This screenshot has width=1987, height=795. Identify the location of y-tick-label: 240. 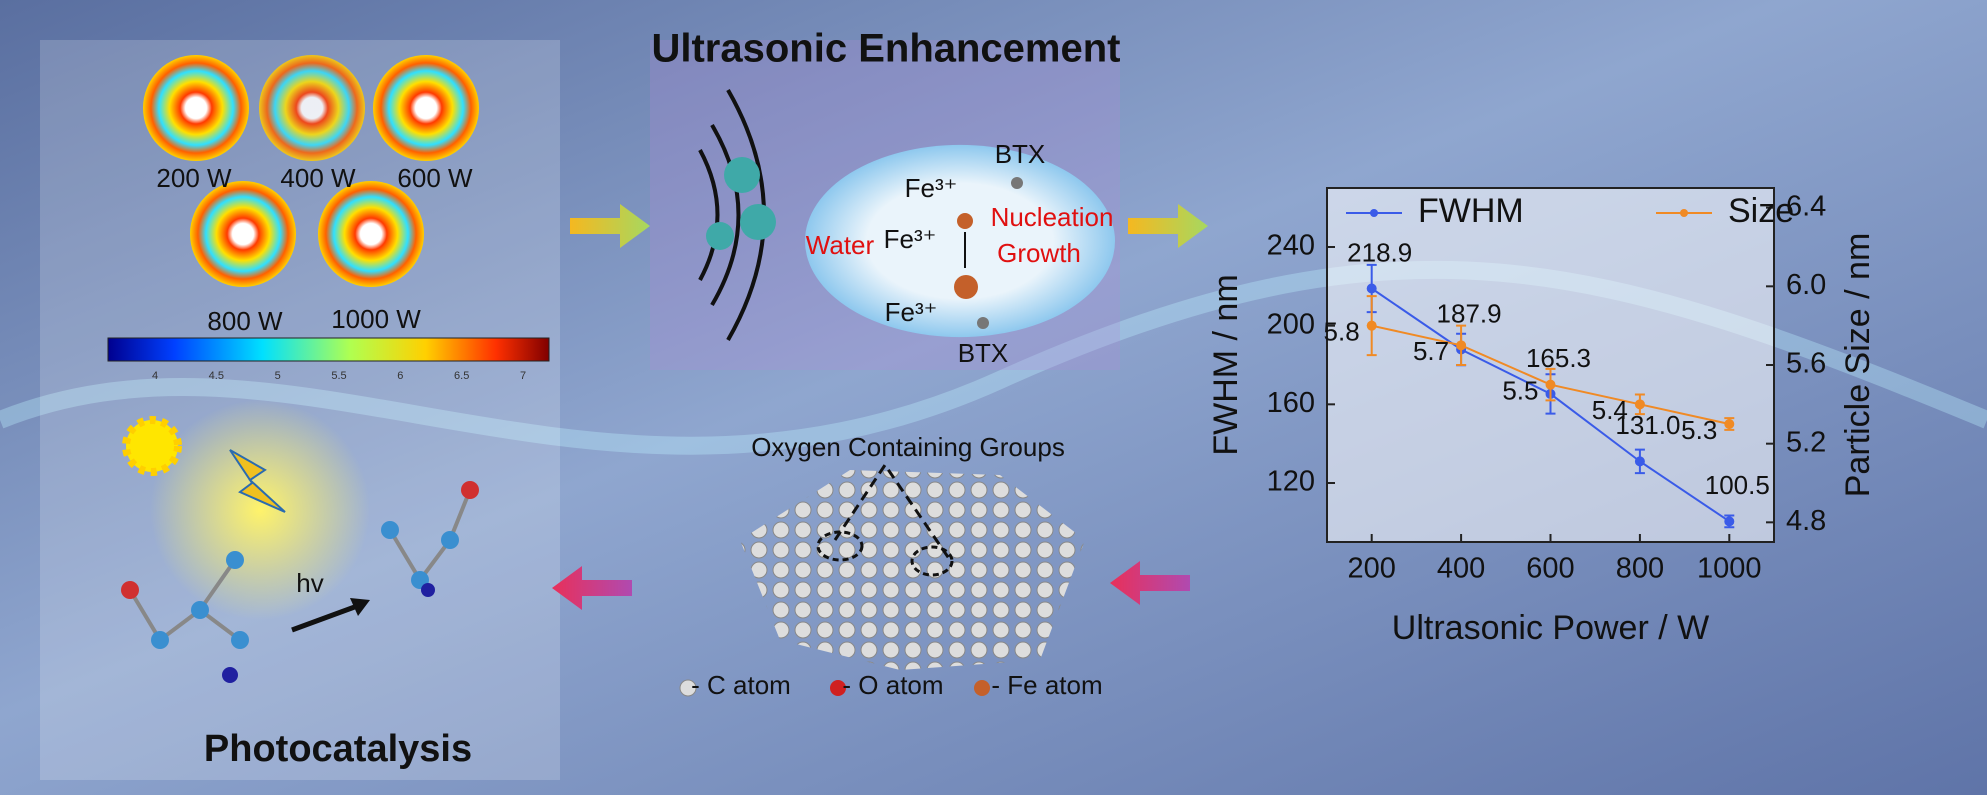
(1291, 246).